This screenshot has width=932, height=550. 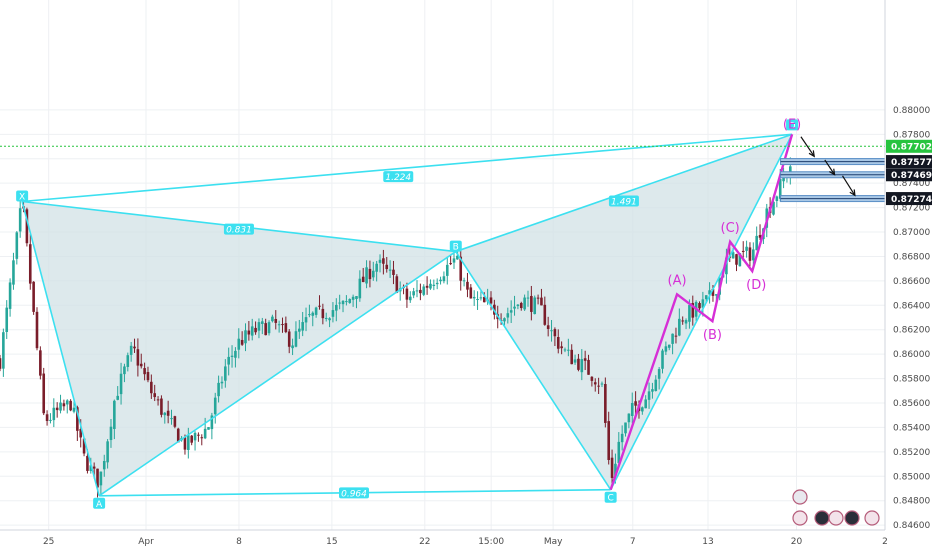 I want to click on price-tick-6: 0.86800, so click(x=911, y=257).